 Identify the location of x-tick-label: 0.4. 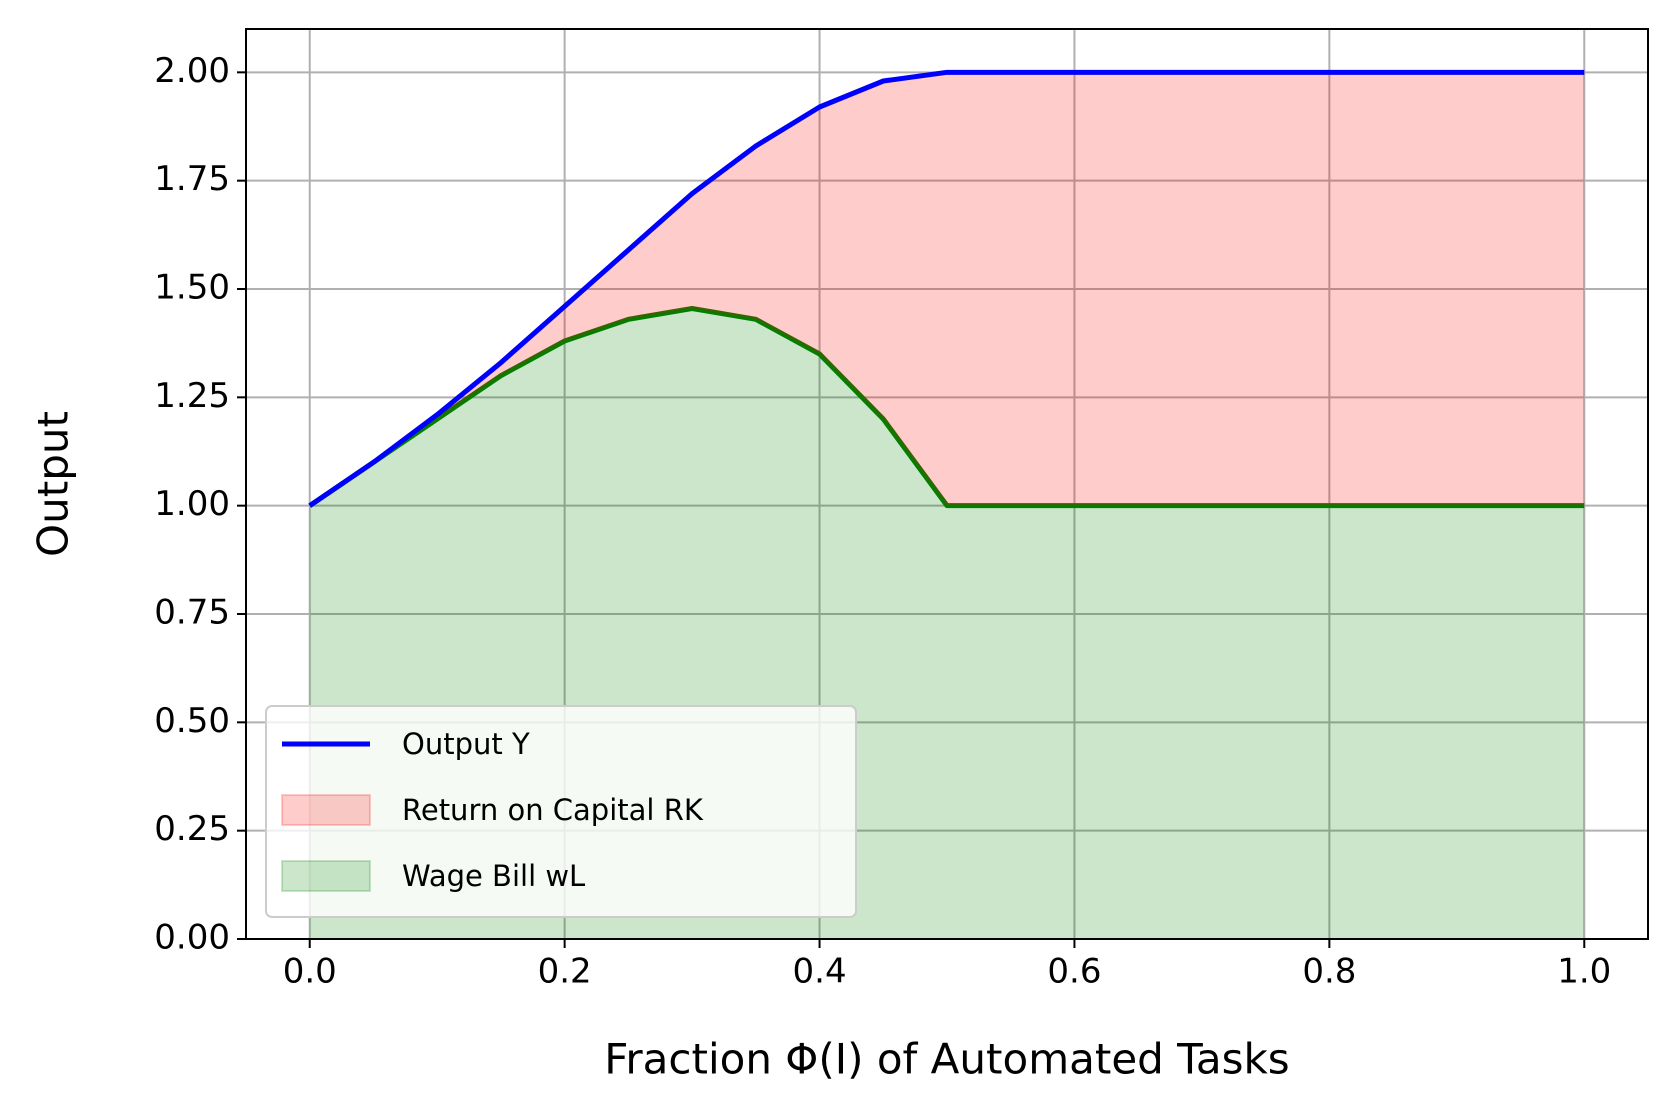
(820, 972).